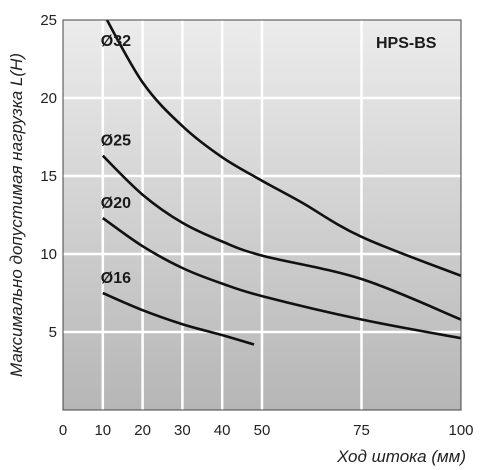 The image size is (490, 470). Describe the element at coordinates (116, 41) in the screenshot. I see `series-label: Ø32` at that location.